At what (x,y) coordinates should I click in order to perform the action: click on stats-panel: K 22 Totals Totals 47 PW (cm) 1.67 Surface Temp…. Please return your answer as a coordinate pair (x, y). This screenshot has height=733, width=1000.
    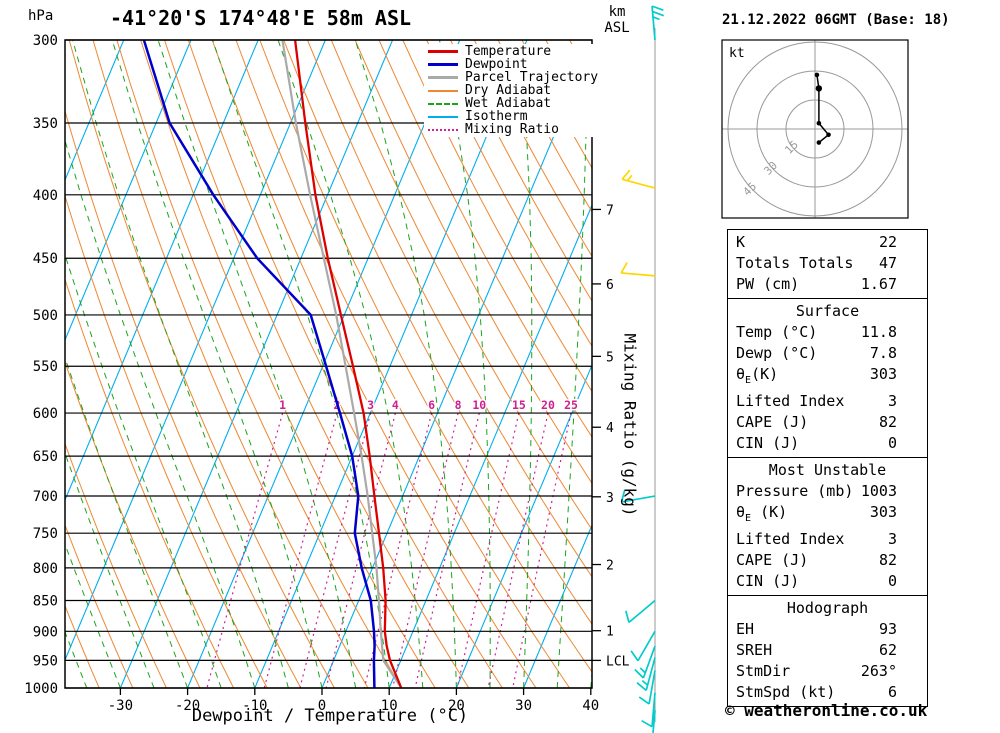
    Looking at the image, I should click on (827, 468).